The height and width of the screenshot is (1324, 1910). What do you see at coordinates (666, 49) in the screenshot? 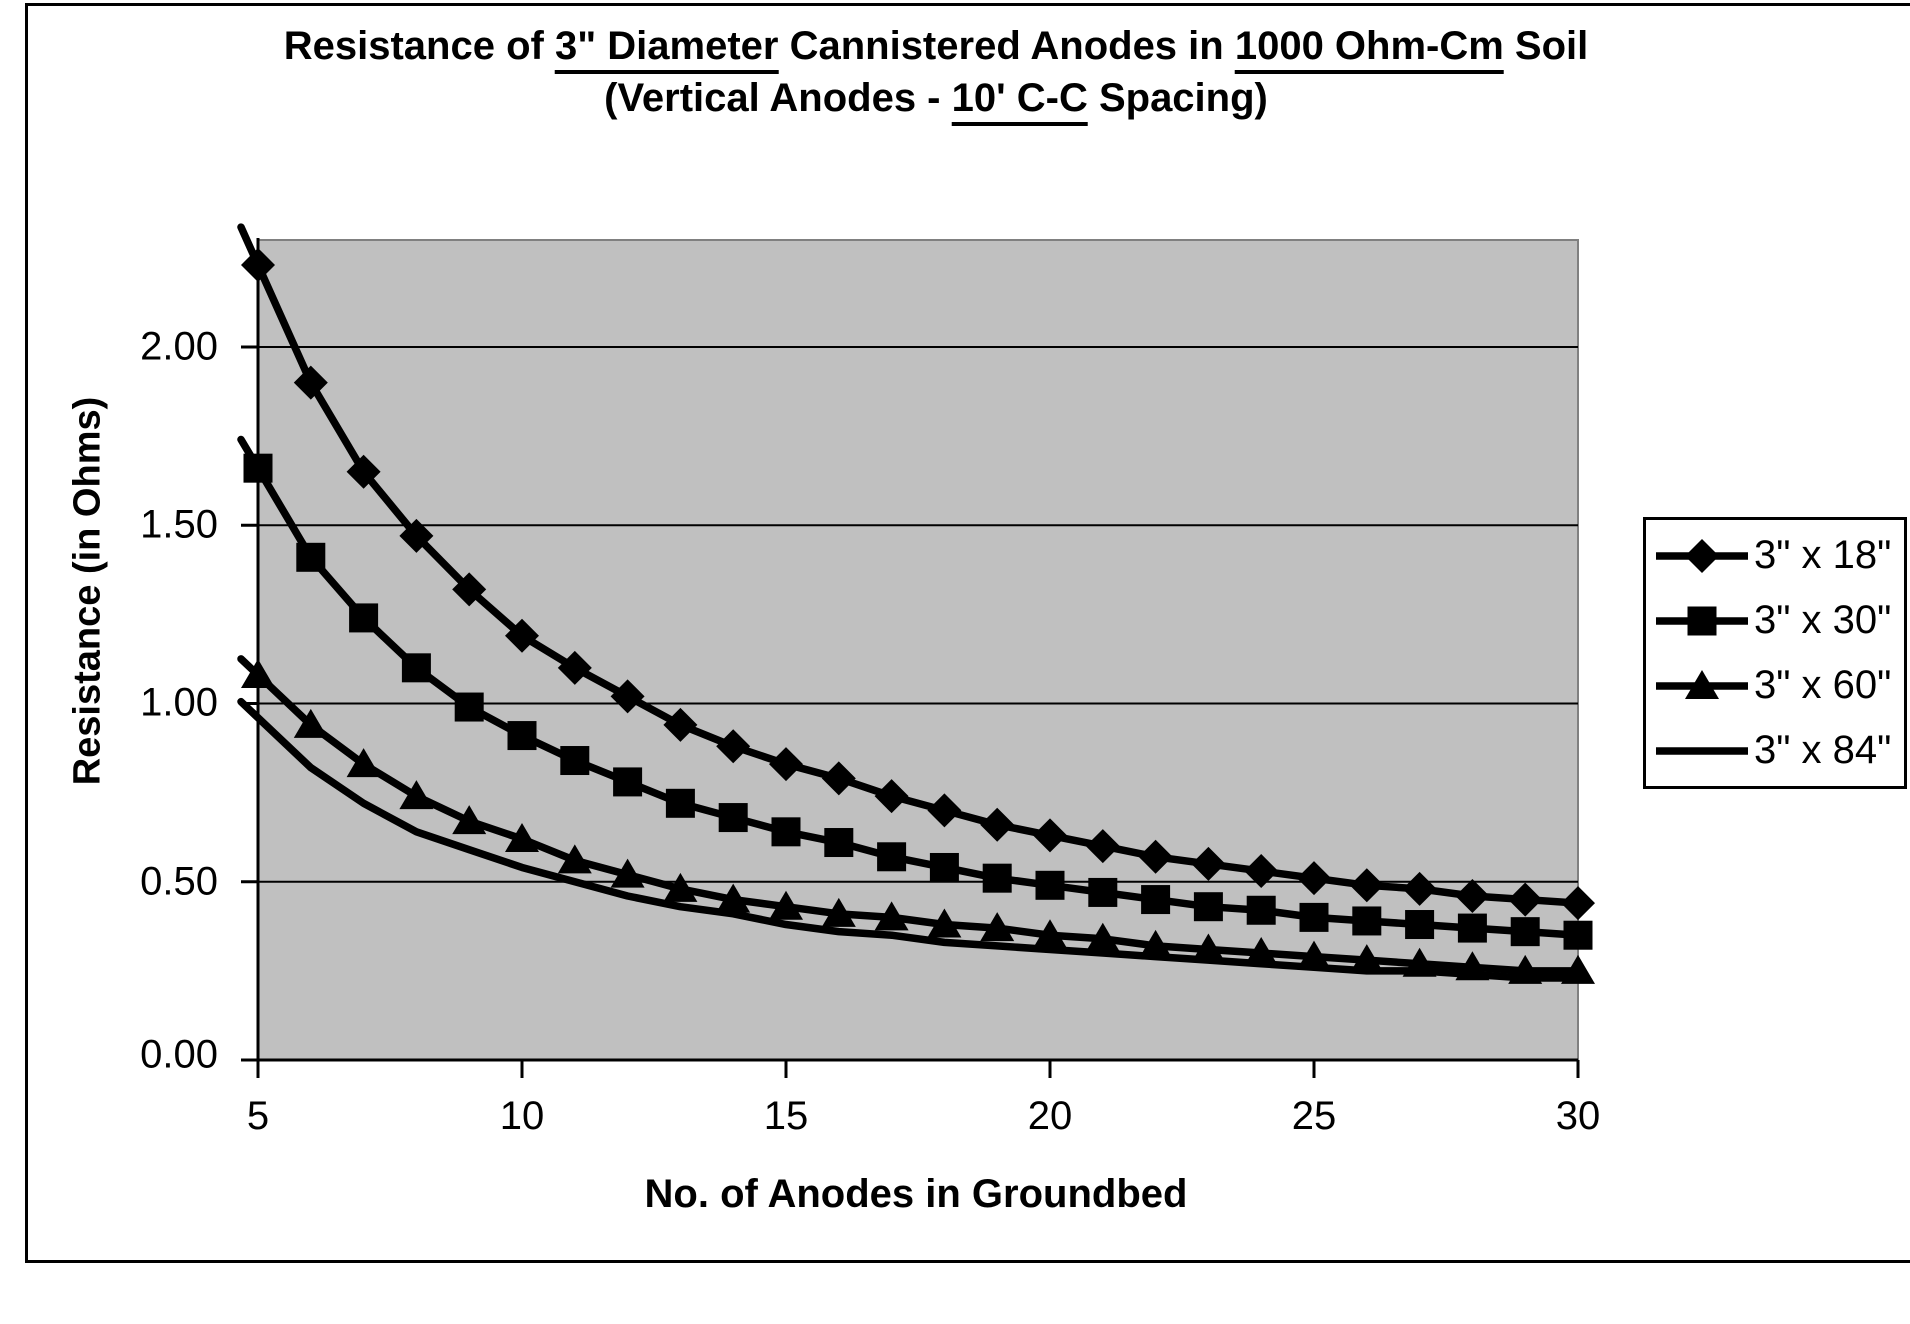
I see `title-part-underlined: 3" Diameter` at bounding box center [666, 49].